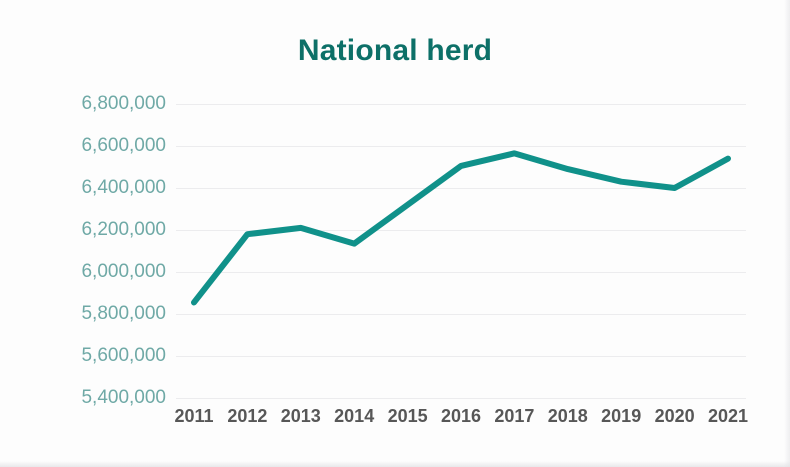 The width and height of the screenshot is (790, 467). Describe the element at coordinates (567, 416) in the screenshot. I see `x-tick-label: 2018` at that location.